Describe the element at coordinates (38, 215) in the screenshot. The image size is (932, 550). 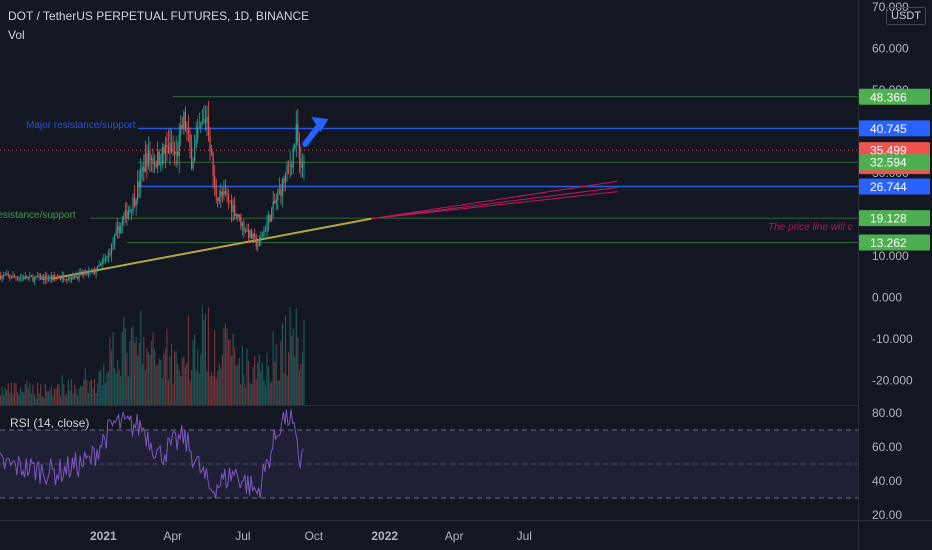
I see `annotation-resistance-support: resistance/support` at that location.